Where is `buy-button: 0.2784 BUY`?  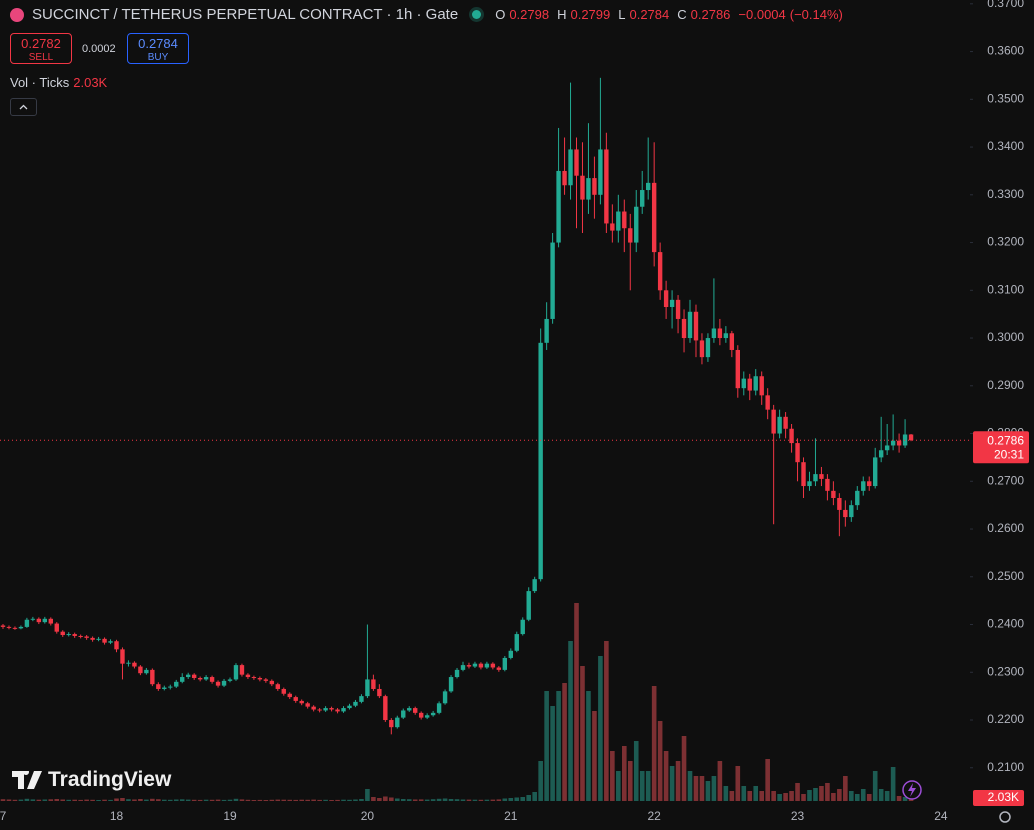 buy-button: 0.2784 BUY is located at coordinates (158, 48).